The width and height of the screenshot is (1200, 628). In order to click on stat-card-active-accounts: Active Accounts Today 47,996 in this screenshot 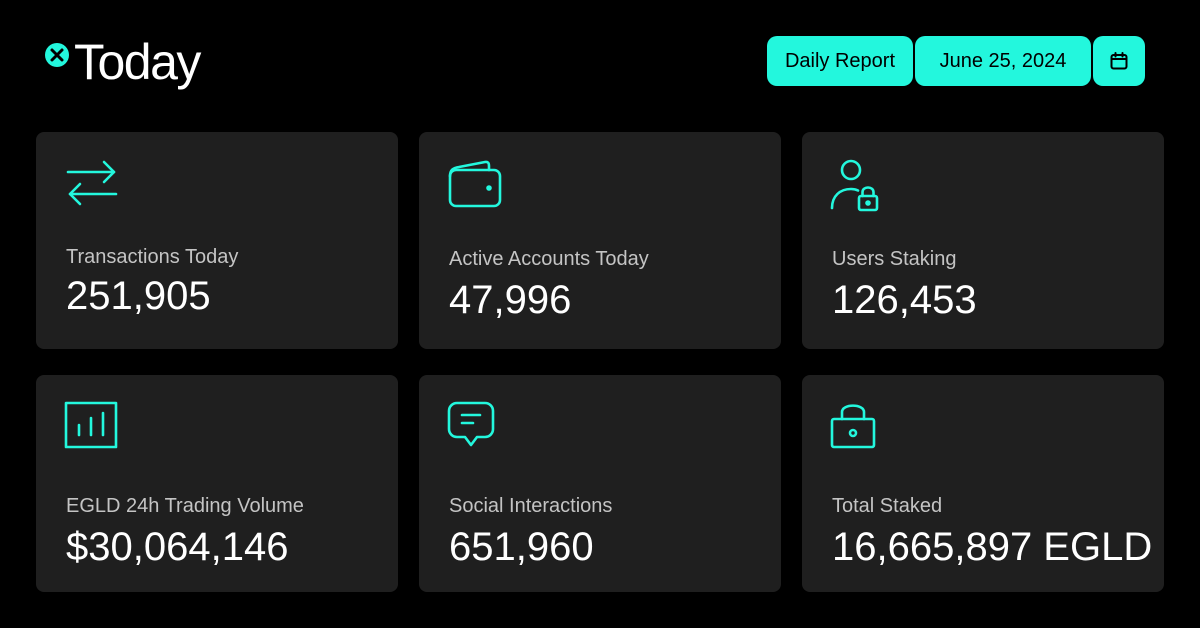, I will do `click(600, 240)`.